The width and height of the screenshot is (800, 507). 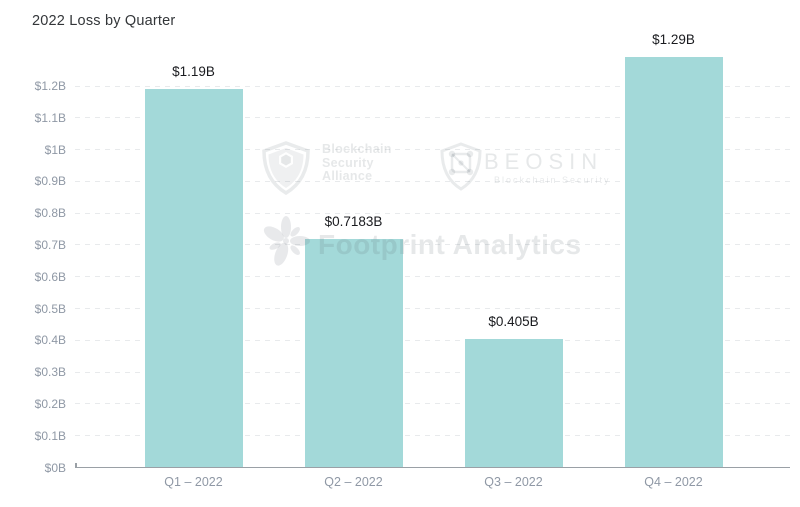 What do you see at coordinates (193, 481) in the screenshot?
I see `x-axis-label: Q1 – 2022` at bounding box center [193, 481].